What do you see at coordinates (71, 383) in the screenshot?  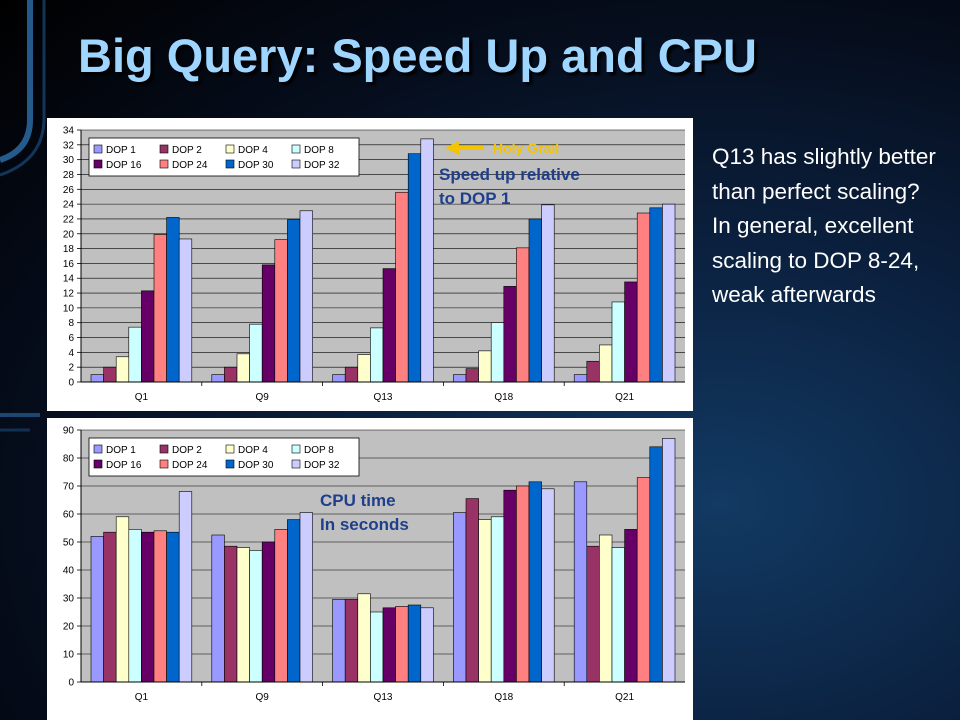 I see `y-tick-label: 0` at bounding box center [71, 383].